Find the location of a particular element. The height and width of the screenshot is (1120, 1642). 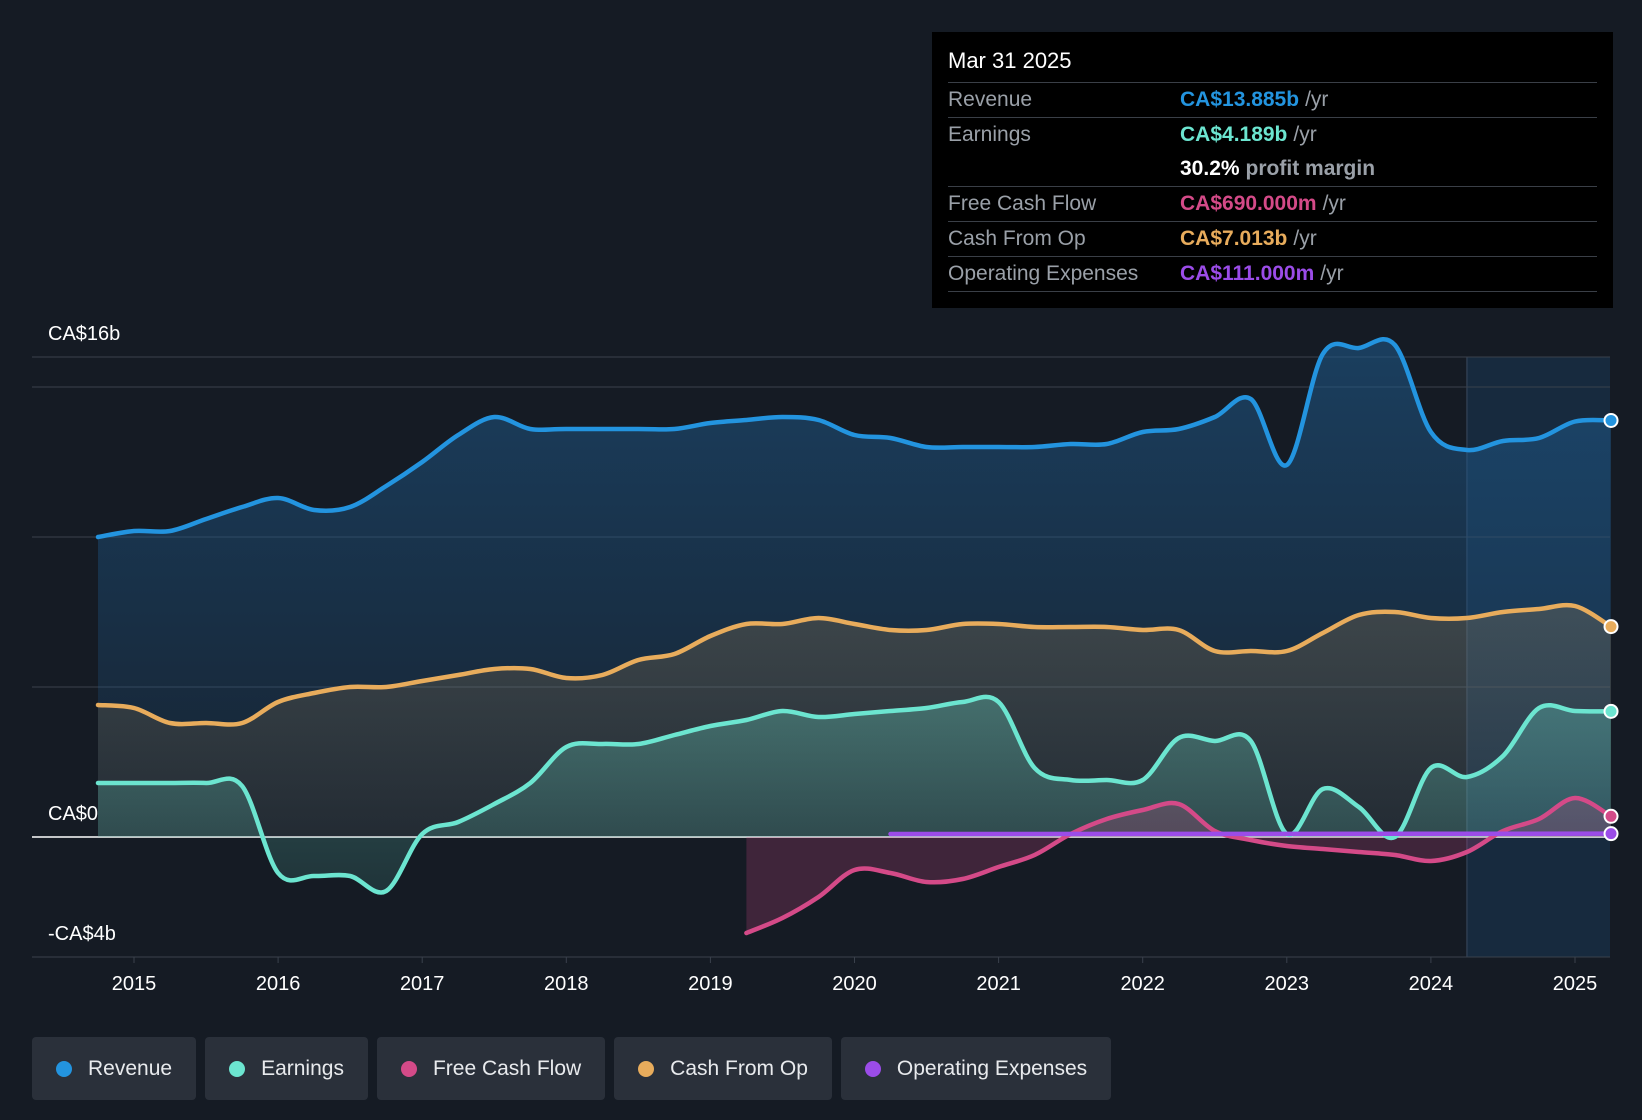

legend-label: Operating Expenses is located at coordinates (992, 1068).